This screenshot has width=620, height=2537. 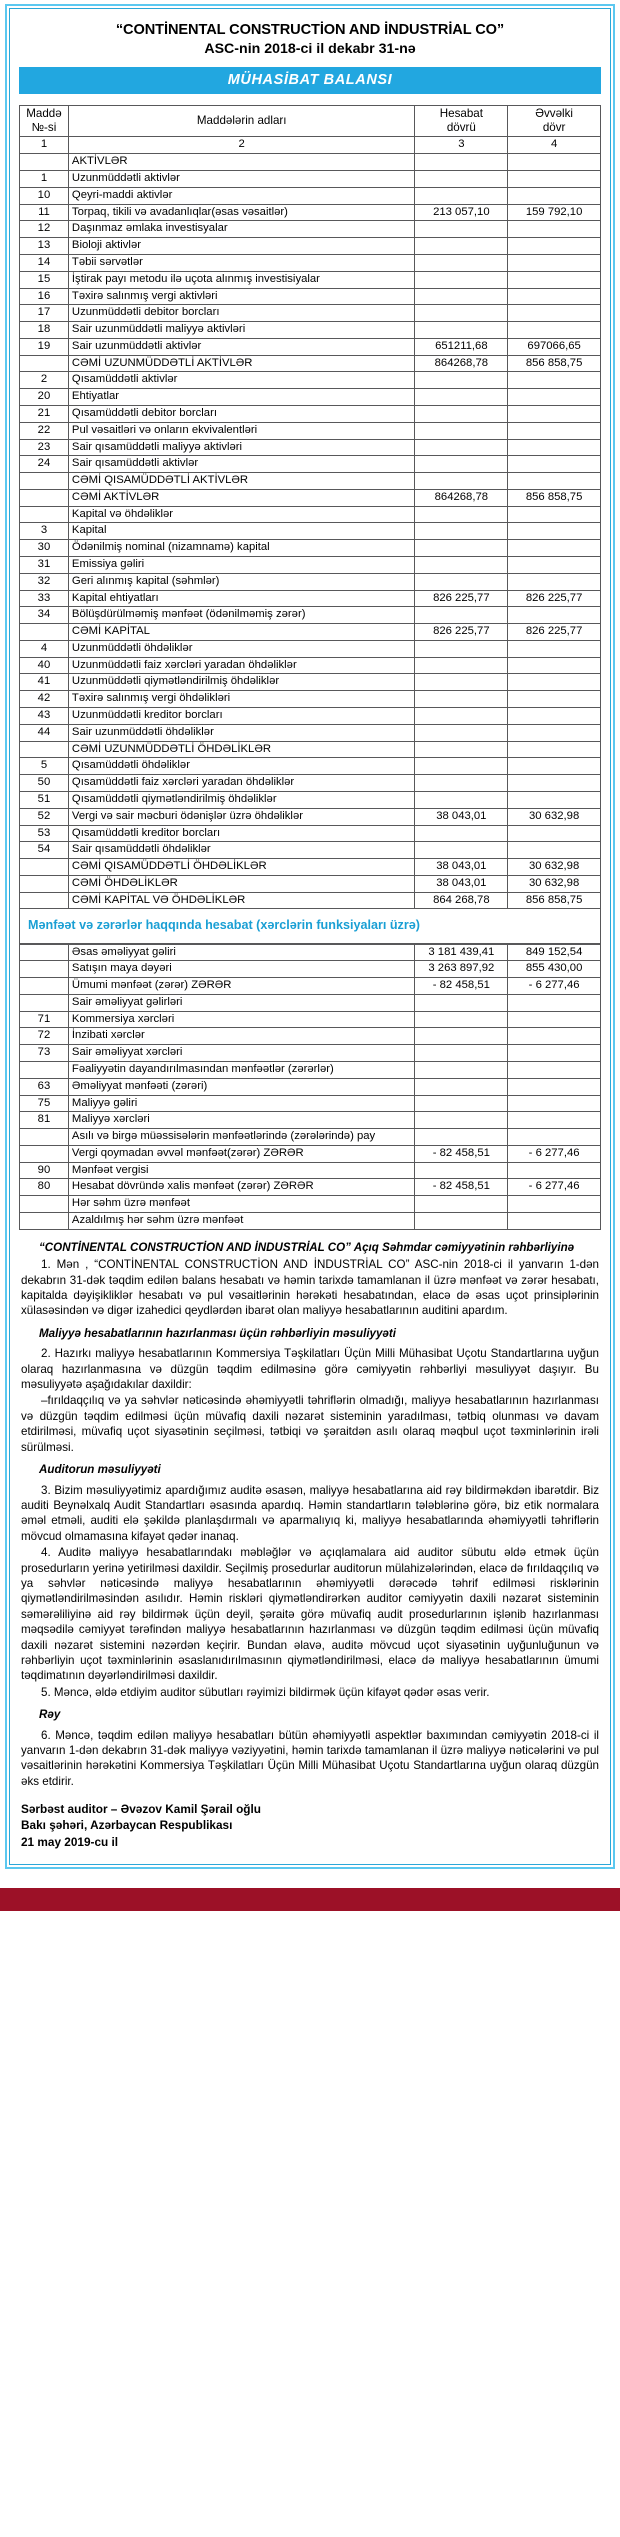 What do you see at coordinates (554, 346) in the screenshot?
I see `row-previous-value: 697066,65` at bounding box center [554, 346].